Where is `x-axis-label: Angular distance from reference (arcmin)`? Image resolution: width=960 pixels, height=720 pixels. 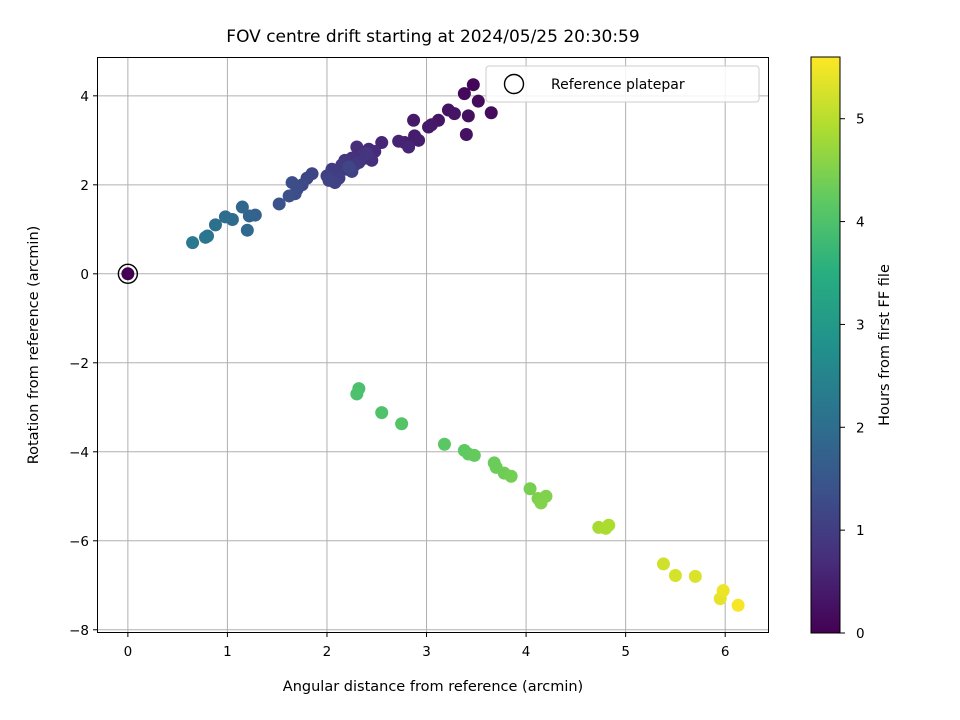
x-axis-label: Angular distance from reference (arcmin) is located at coordinates (433, 687).